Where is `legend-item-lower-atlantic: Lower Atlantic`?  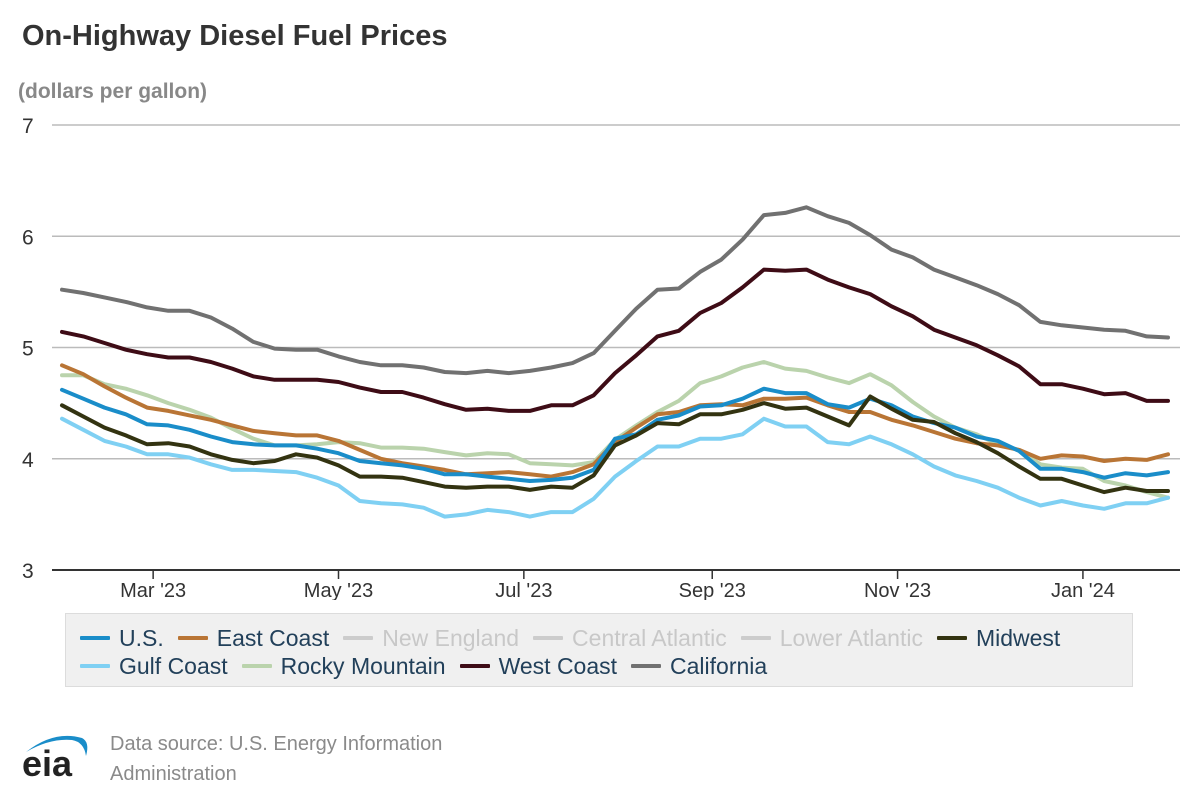
legend-item-lower-atlantic: Lower Atlantic is located at coordinates (831, 638).